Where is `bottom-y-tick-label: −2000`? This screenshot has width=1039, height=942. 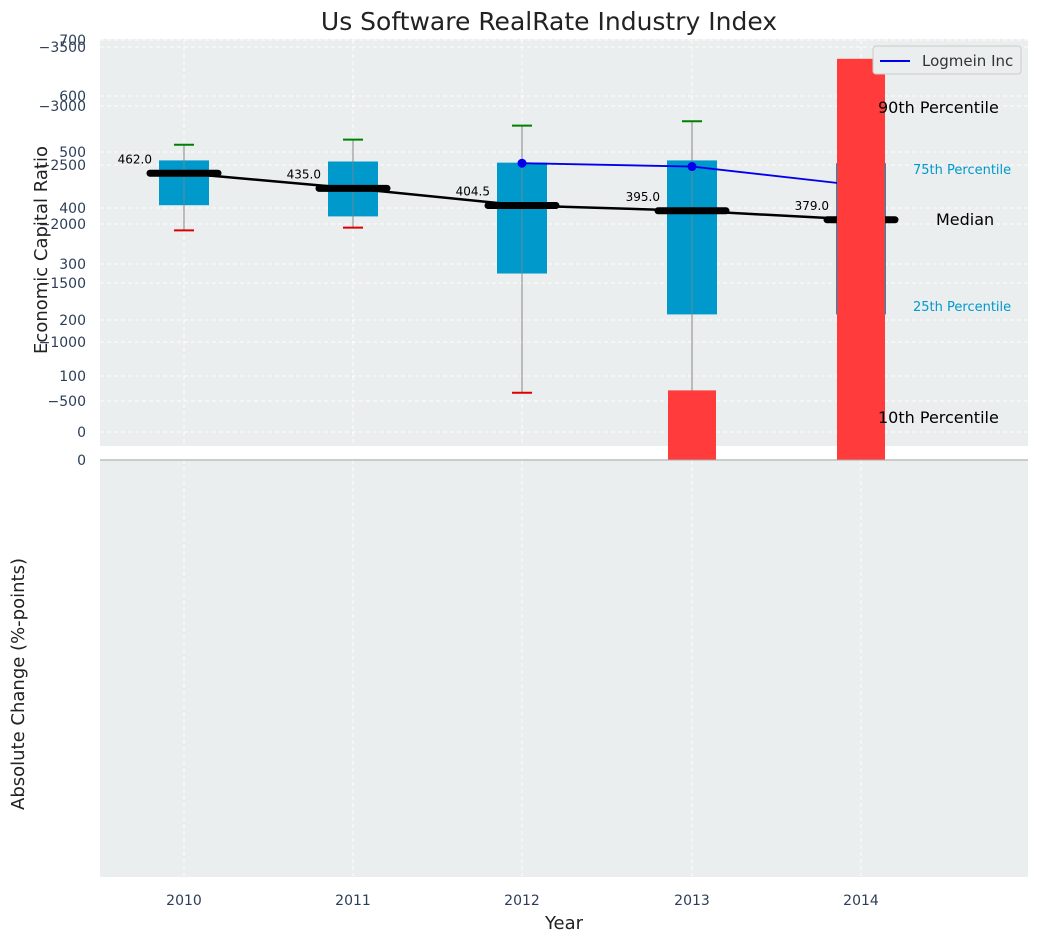
bottom-y-tick-label: −2000 is located at coordinates (62, 225).